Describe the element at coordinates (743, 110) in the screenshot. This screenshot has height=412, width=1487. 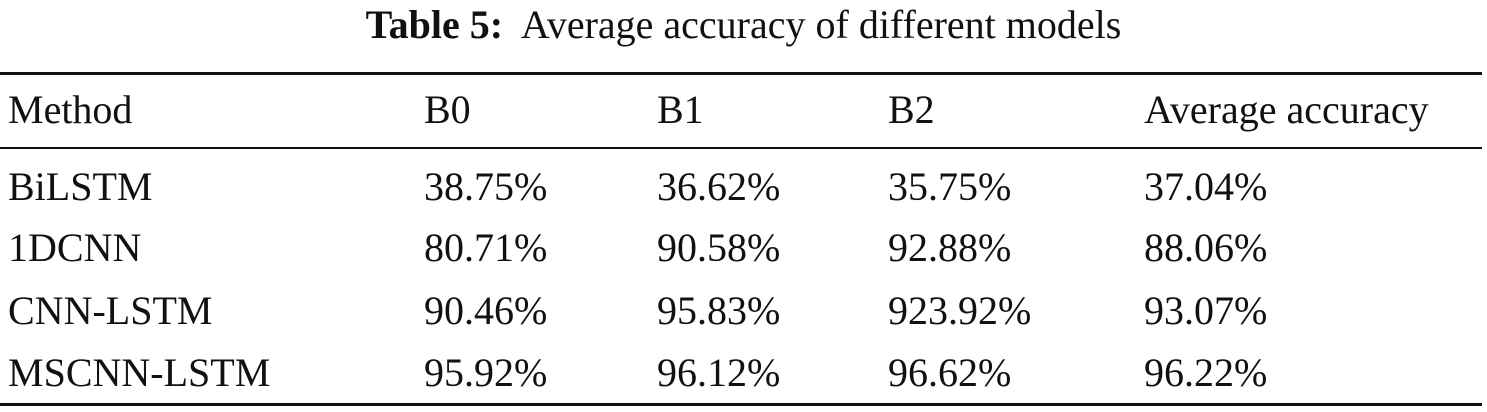
I see `table-header-row: Method B0 B1 B2 Average accuracy` at that location.